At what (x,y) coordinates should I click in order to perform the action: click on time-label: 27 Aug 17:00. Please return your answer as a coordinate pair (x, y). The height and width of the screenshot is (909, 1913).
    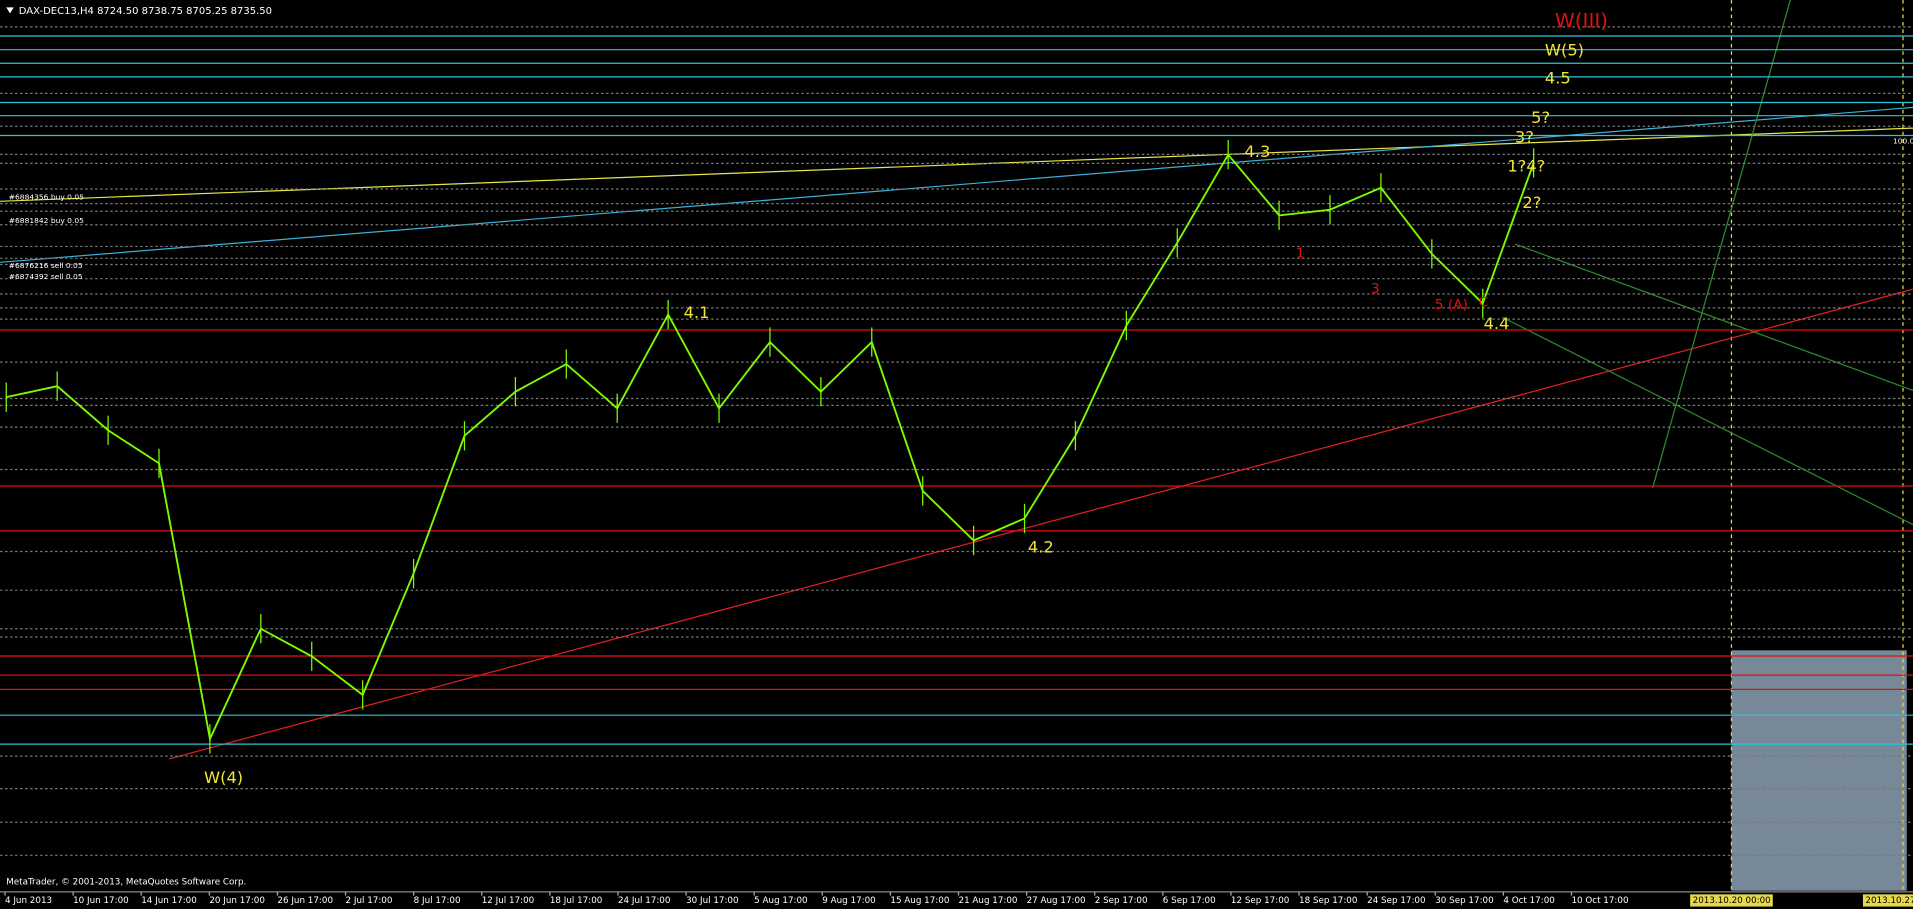
    Looking at the image, I should click on (1056, 901).